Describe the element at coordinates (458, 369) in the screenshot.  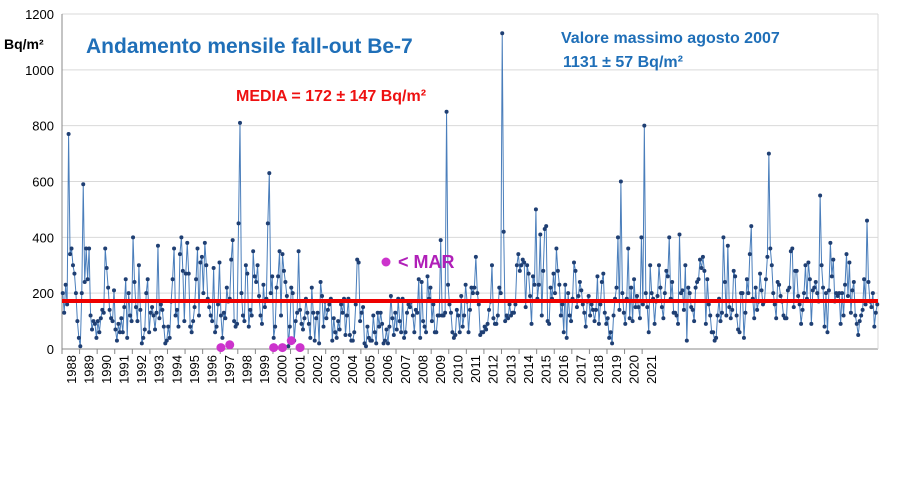
I see `x-tick-label: 2010` at that location.